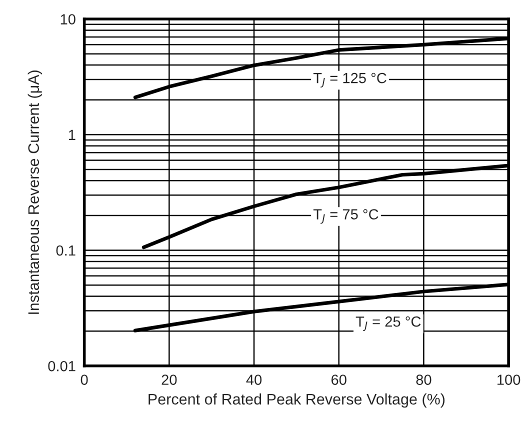  Describe the element at coordinates (349, 80) in the screenshot. I see `series-label: T$_{J}$ = 125 °C` at that location.